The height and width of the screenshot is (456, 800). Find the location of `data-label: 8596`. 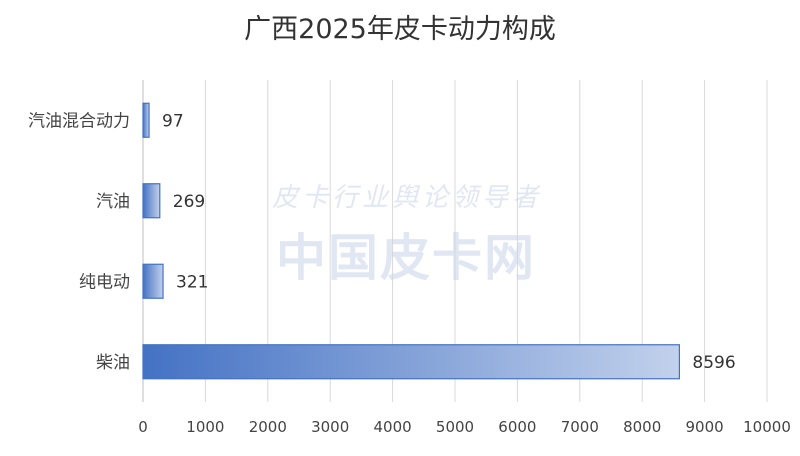

data-label: 8596 is located at coordinates (713, 363).